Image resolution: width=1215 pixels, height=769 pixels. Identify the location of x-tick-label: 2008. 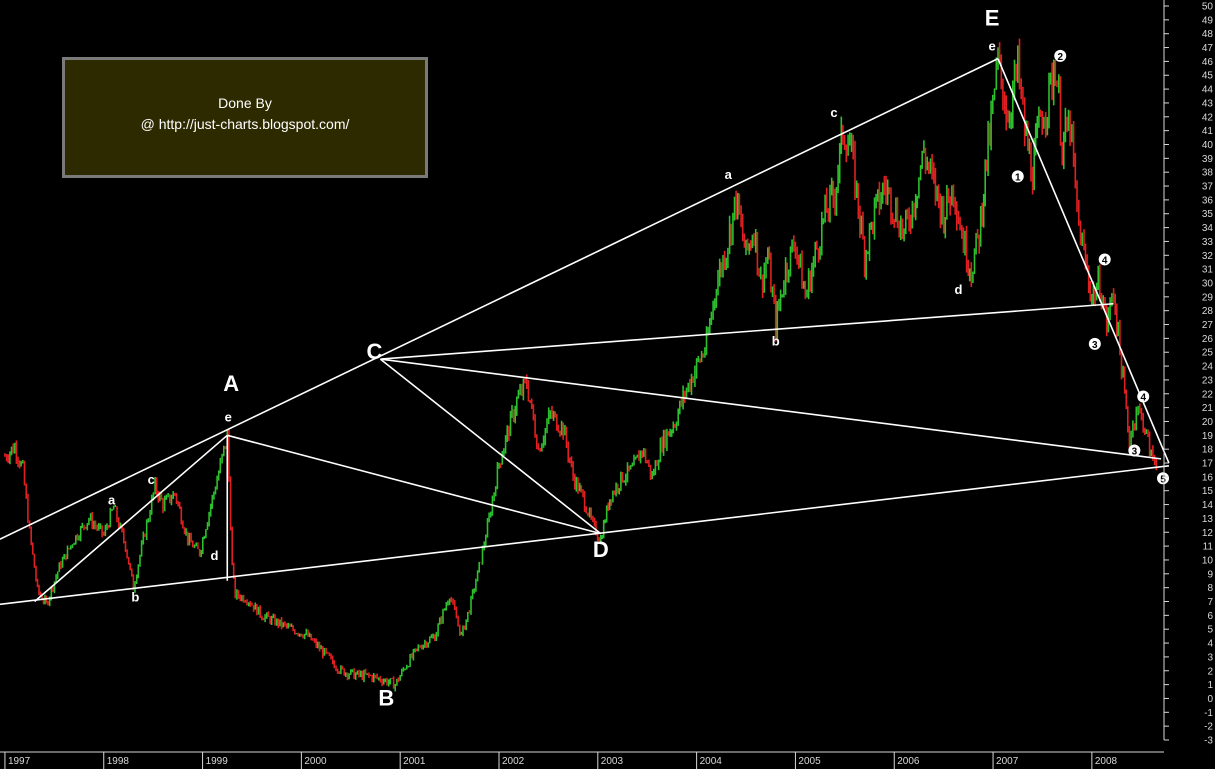
(1106, 761).